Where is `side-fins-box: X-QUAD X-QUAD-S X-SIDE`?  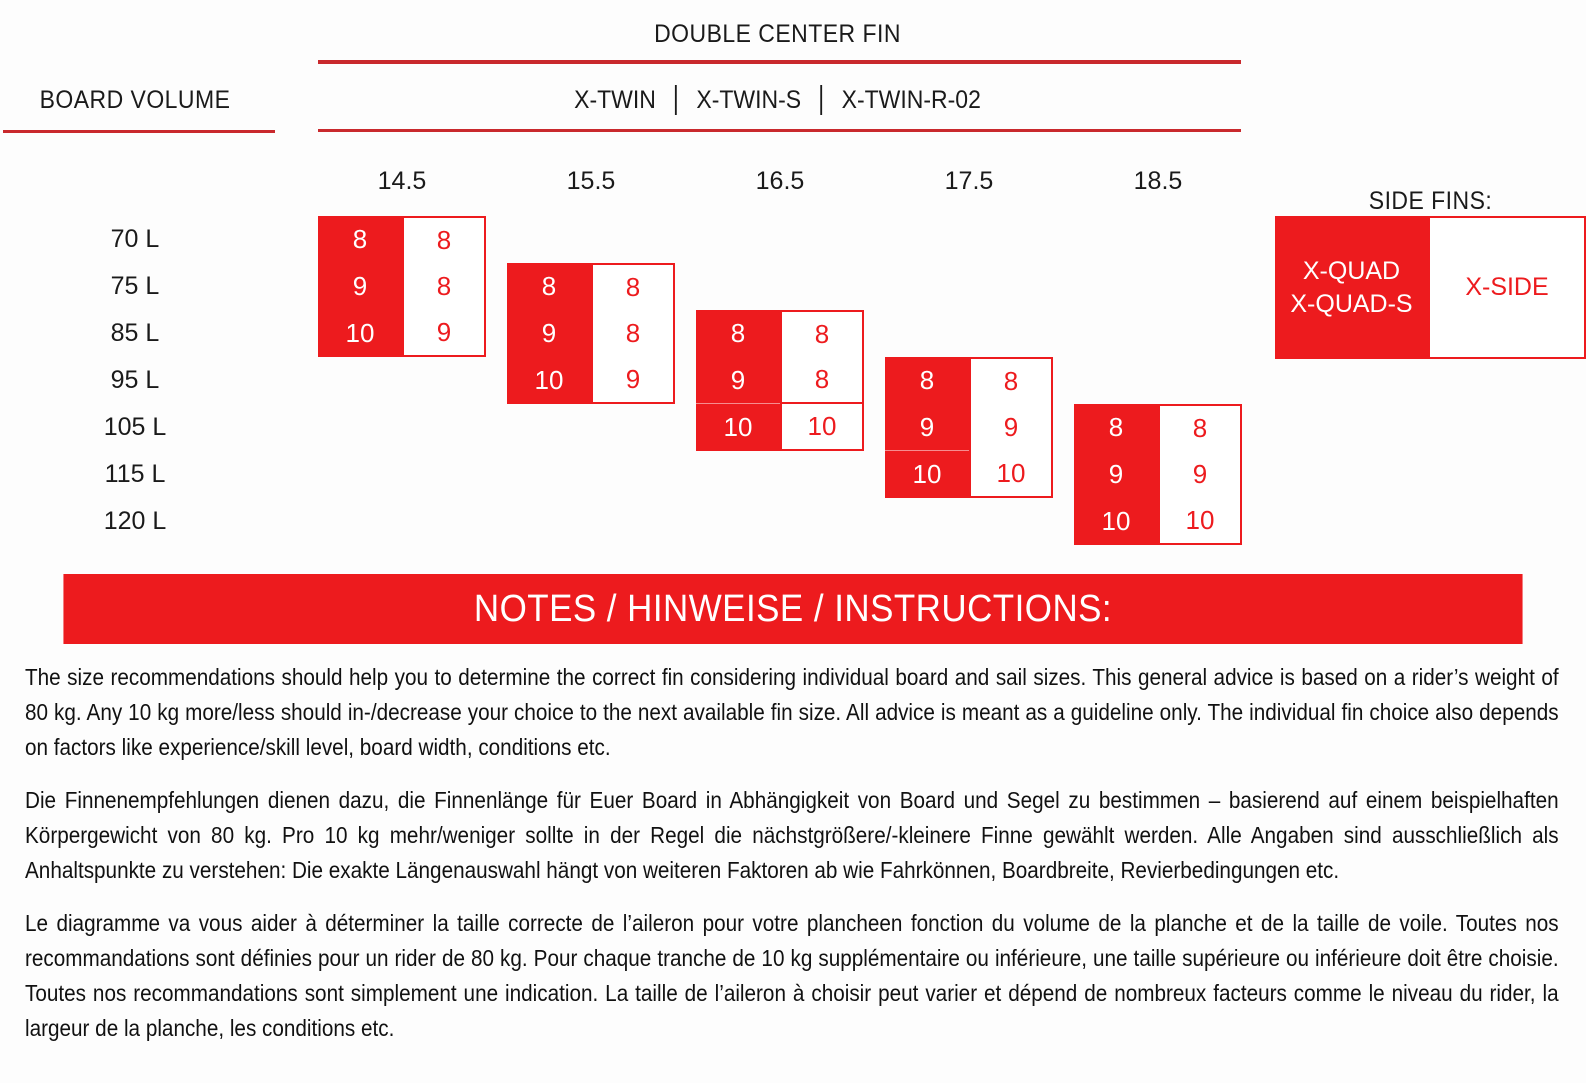 side-fins-box: X-QUAD X-QUAD-S X-SIDE is located at coordinates (1430, 287).